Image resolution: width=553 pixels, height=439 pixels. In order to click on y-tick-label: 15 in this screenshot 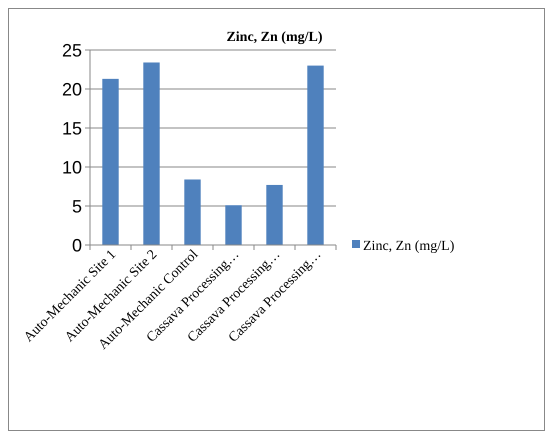, I will do `click(72, 128)`.